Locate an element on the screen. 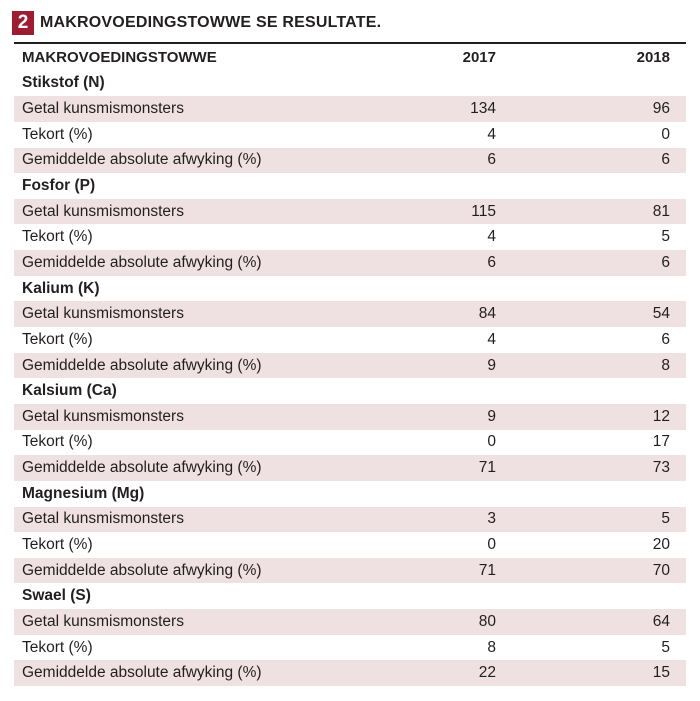 This screenshot has width=700, height=701. table-row: Tekort (%) 4 5 is located at coordinates (350, 237).